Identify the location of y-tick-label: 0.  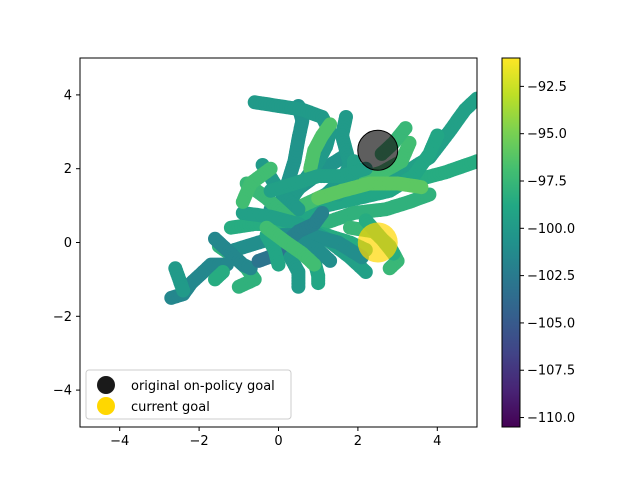
(68, 243).